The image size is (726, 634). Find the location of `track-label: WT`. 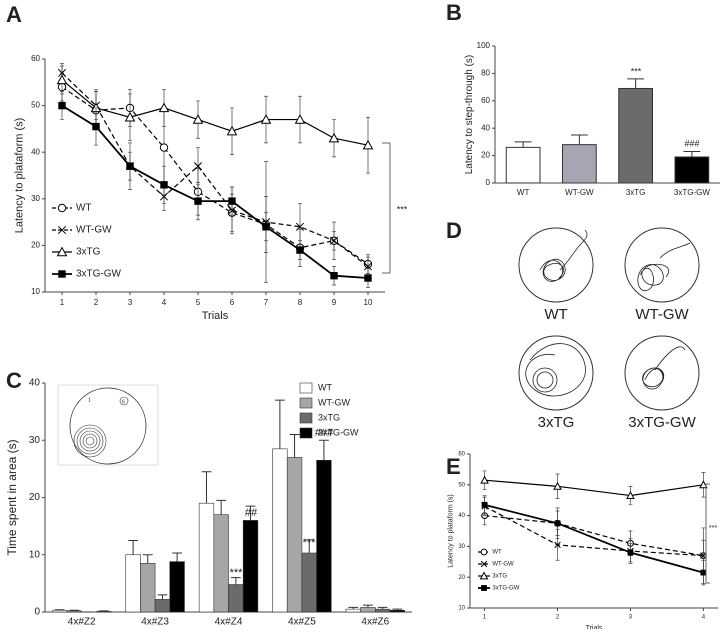

track-label: WT is located at coordinates (555, 314).